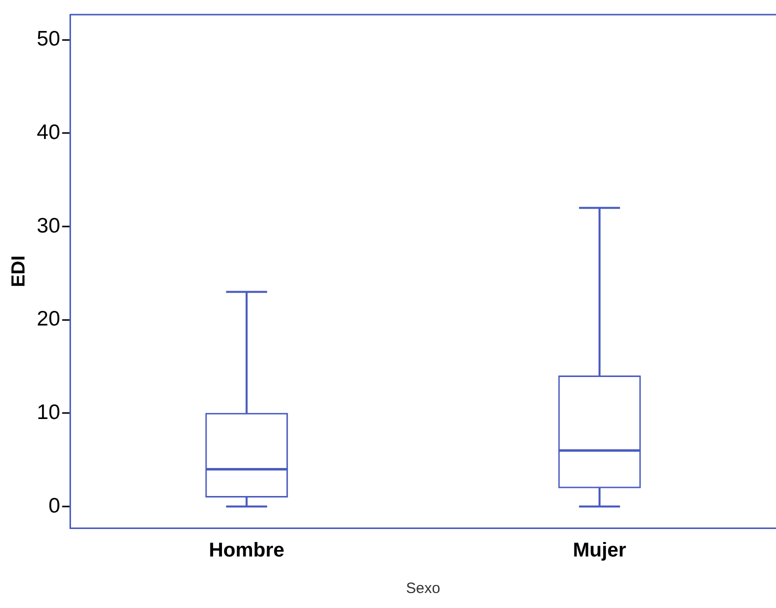 The width and height of the screenshot is (776, 608). What do you see at coordinates (48, 226) in the screenshot?
I see `y-tick-label: 30` at bounding box center [48, 226].